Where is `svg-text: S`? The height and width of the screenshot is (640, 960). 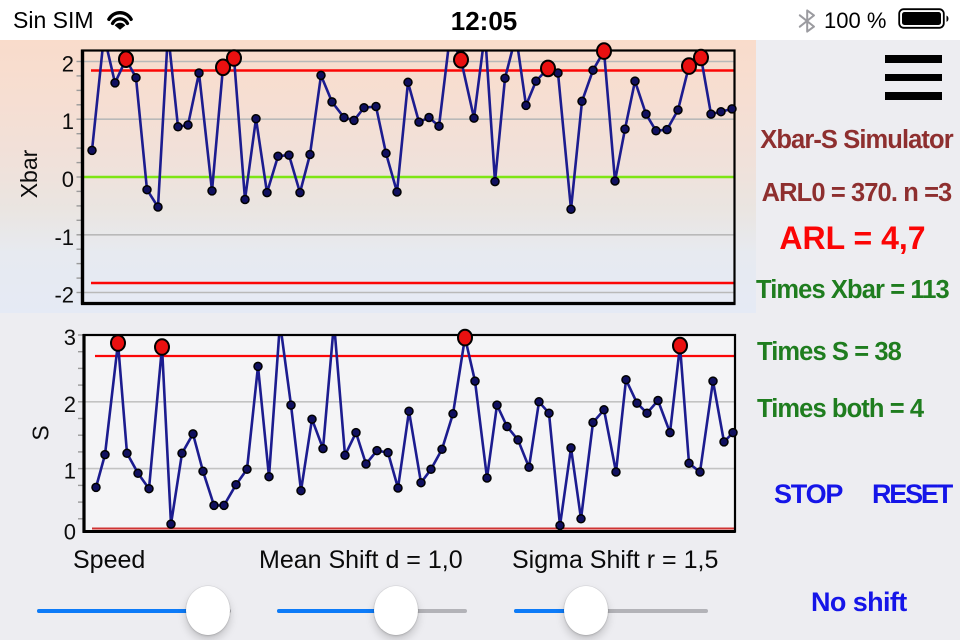
svg-text: S is located at coordinates (41, 432).